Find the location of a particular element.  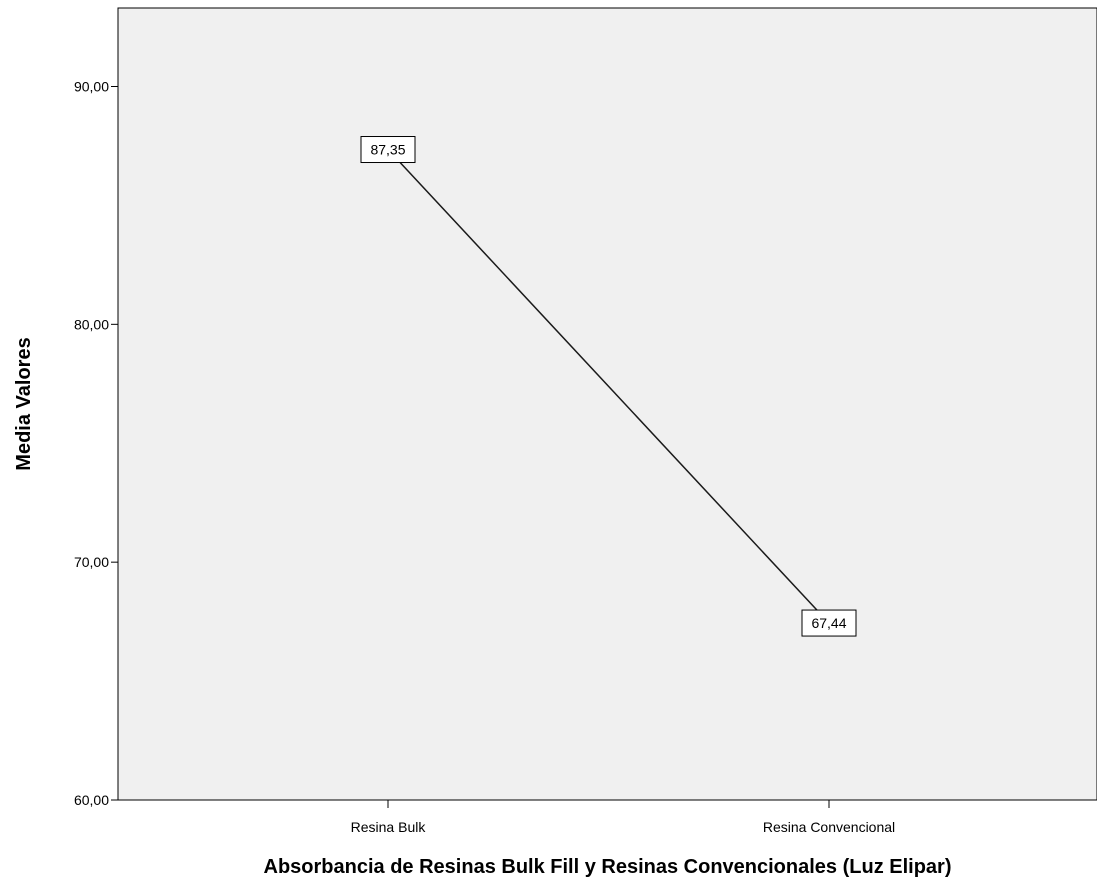

x-tick-label: Resina Bulk is located at coordinates (389, 827).